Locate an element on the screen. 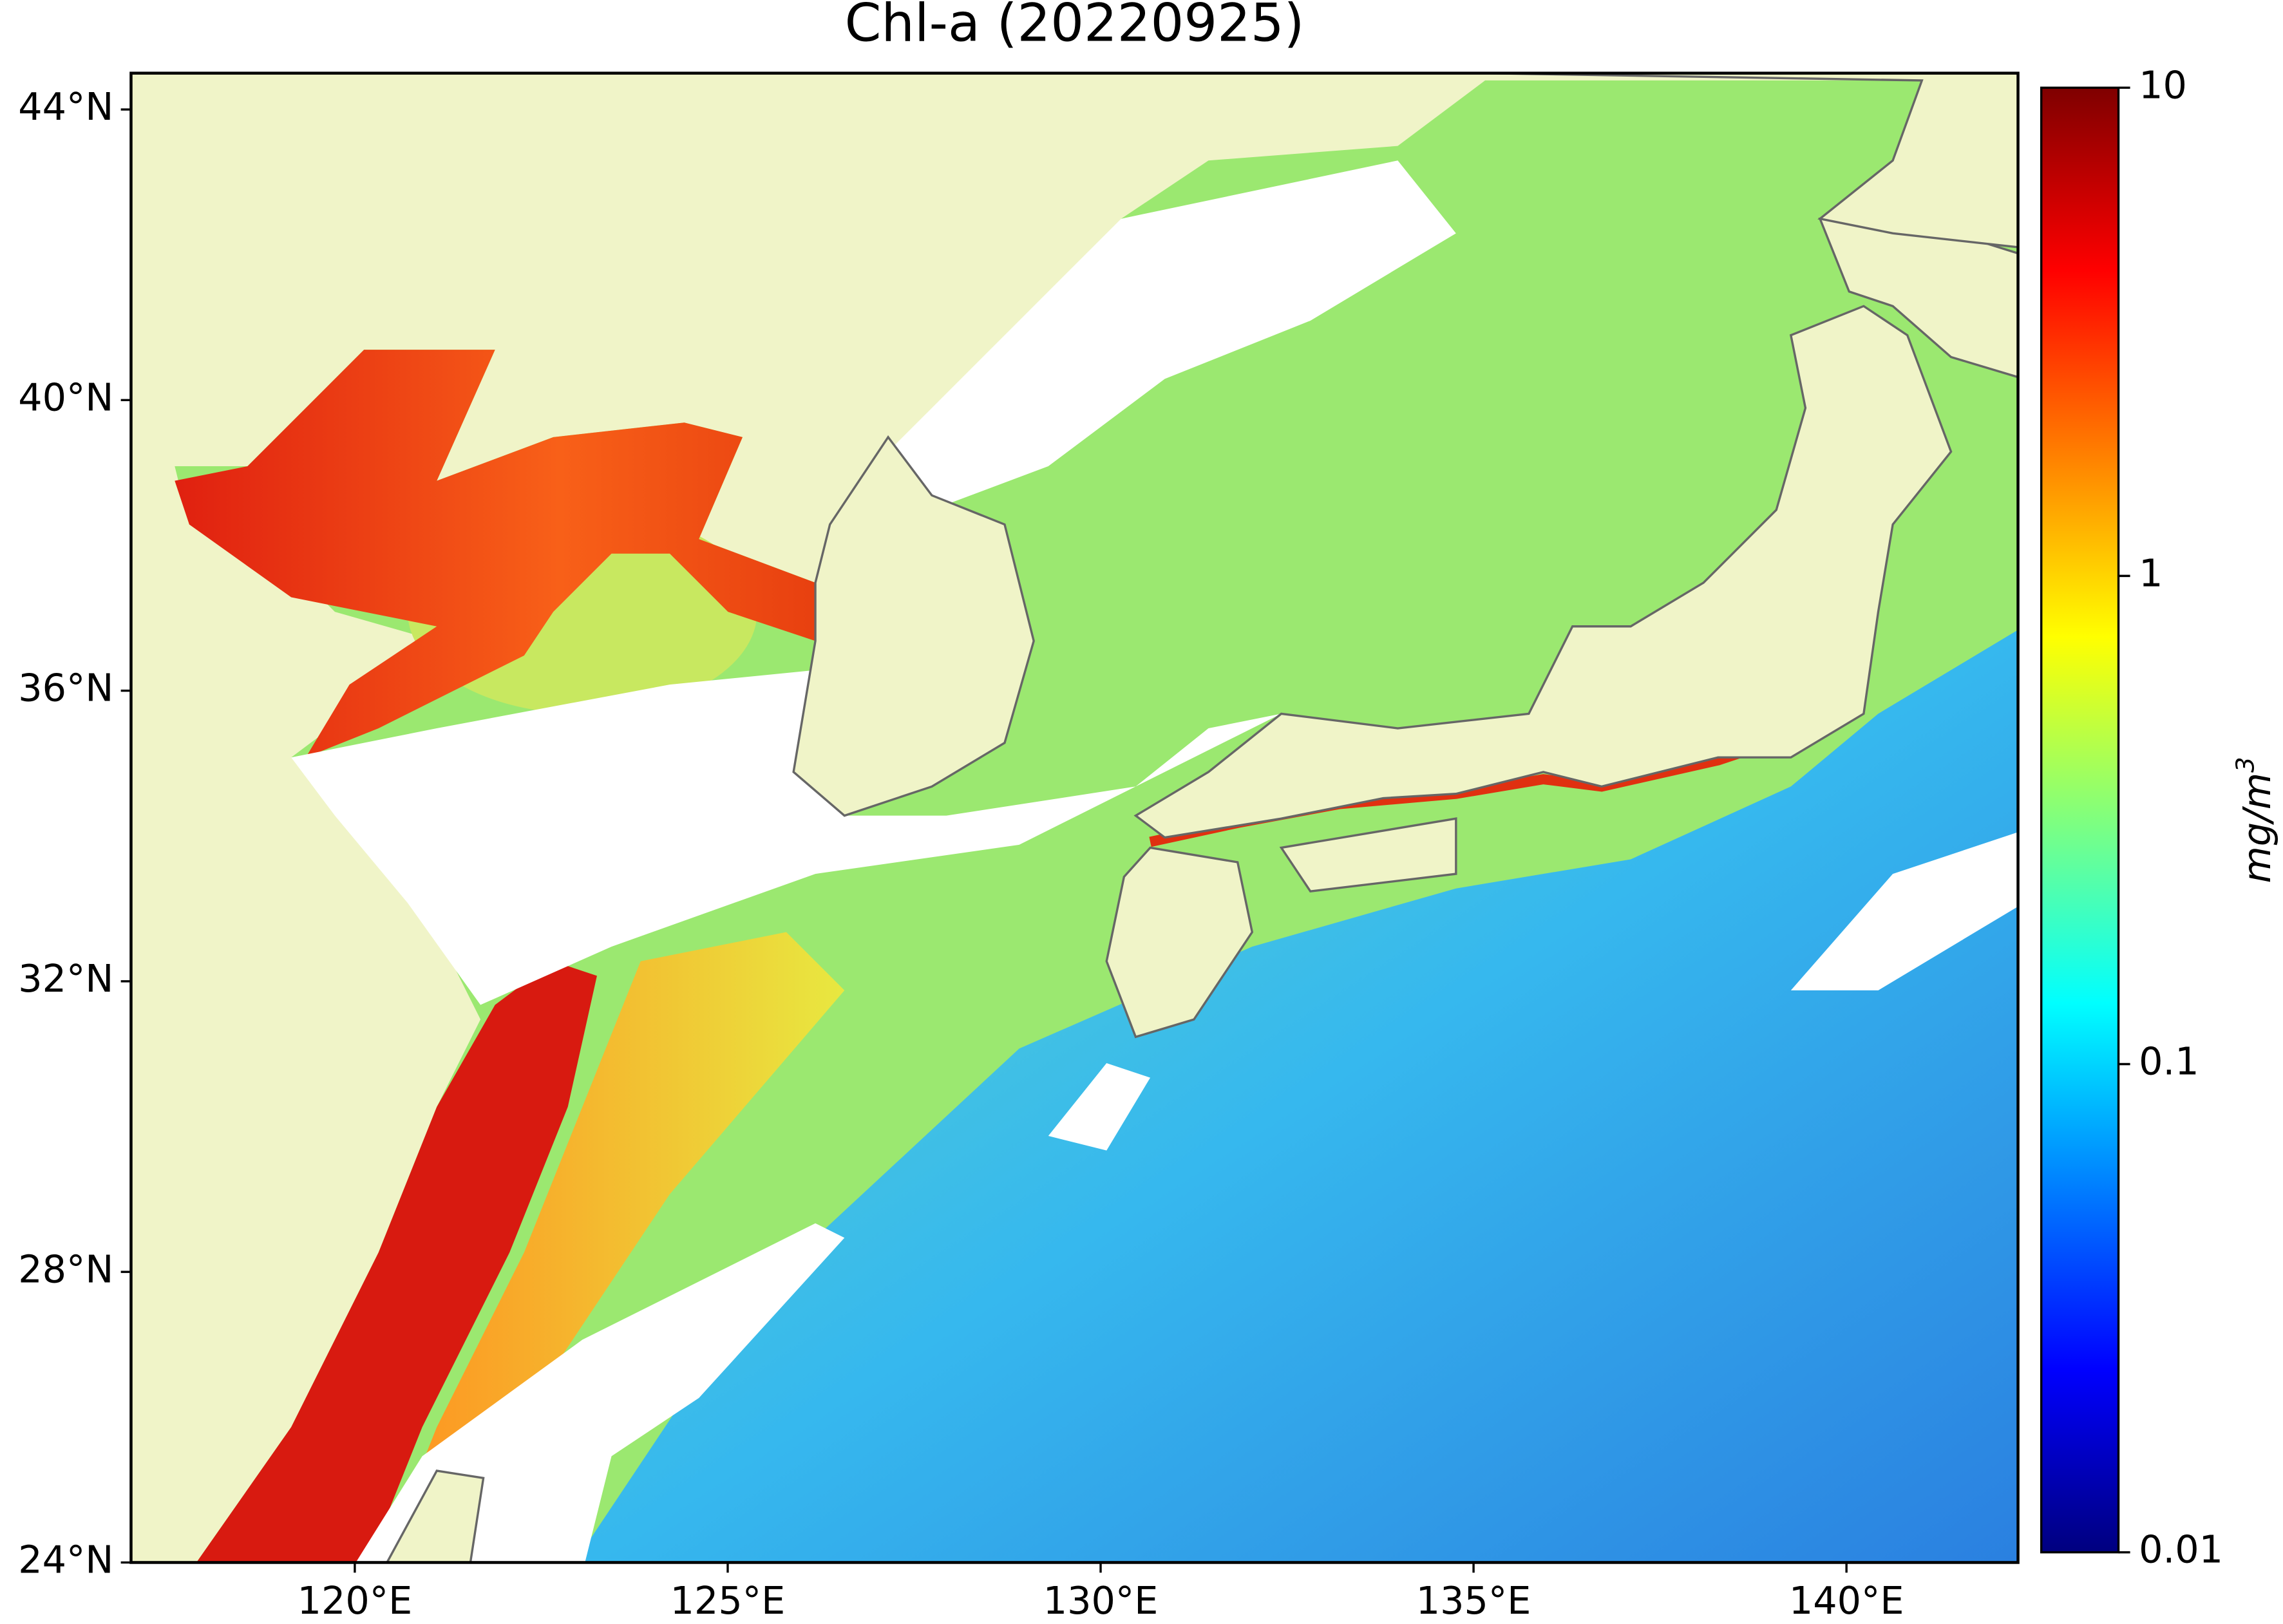  title: Chl-a (20220925) is located at coordinates (1075, 27).